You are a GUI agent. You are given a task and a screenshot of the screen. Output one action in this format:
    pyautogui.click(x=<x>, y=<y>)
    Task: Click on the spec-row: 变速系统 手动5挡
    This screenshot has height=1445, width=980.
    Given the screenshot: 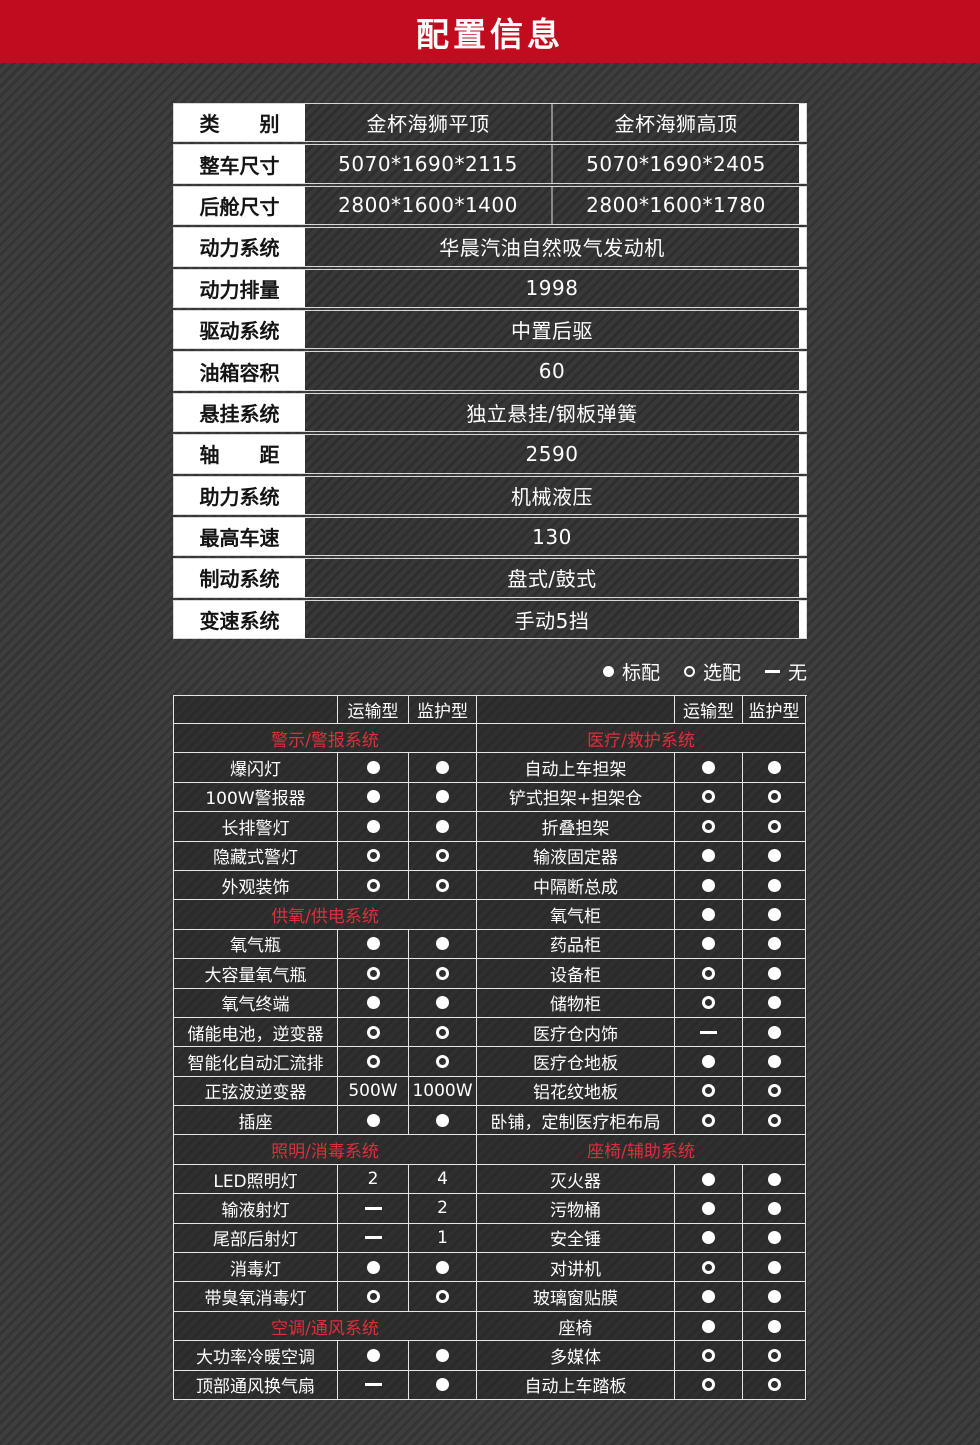 What is the action you would take?
    pyautogui.click(x=490, y=619)
    